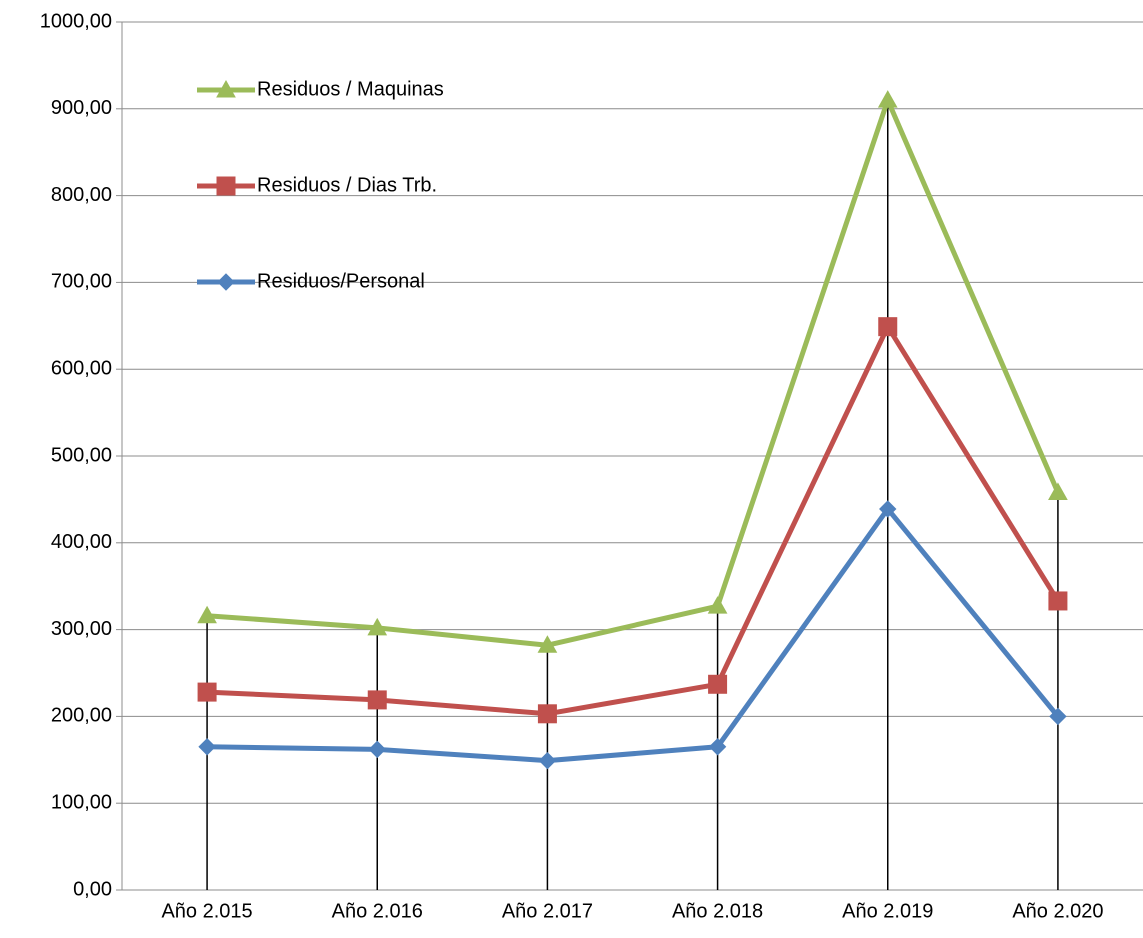  What do you see at coordinates (81, 455) in the screenshot?
I see `y-tick-label: 500,00` at bounding box center [81, 455].